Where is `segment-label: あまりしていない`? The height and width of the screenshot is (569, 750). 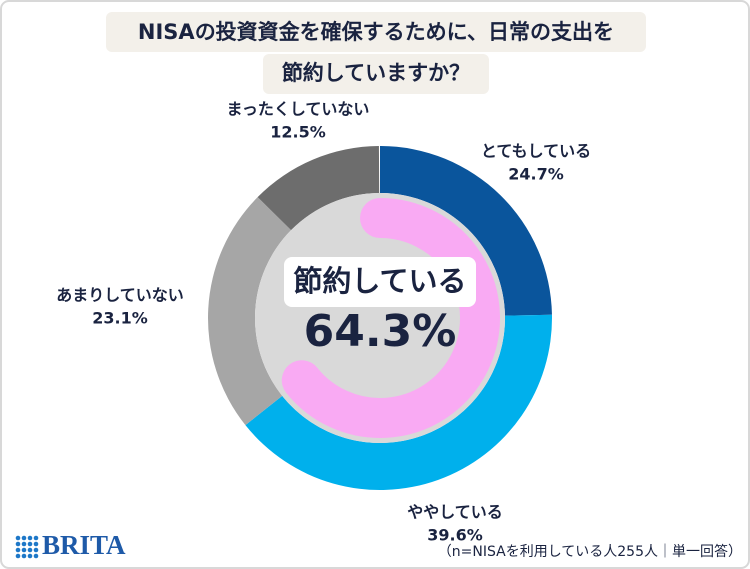 segment-label: あまりしていない is located at coordinates (120, 295).